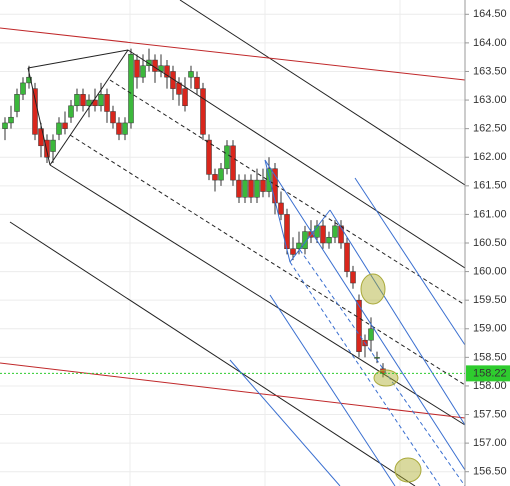 This screenshot has width=510, height=486. What do you see at coordinates (490, 14) in the screenshot?
I see `y-tick-label: 164.50` at bounding box center [490, 14].